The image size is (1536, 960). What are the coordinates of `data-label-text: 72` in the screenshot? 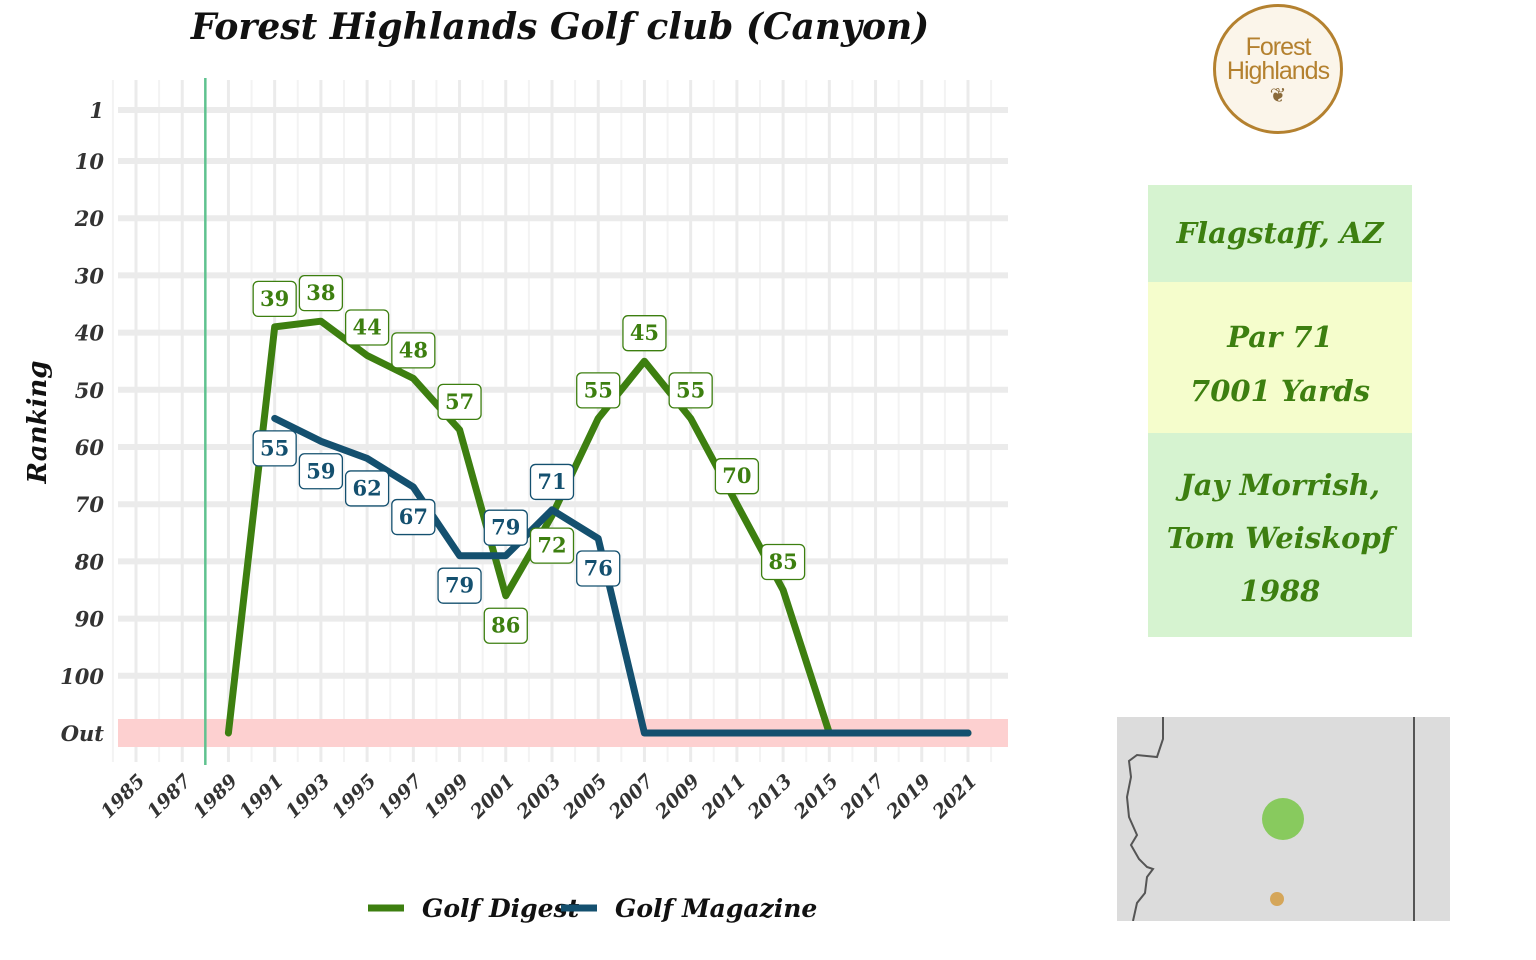 It's located at (551, 545).